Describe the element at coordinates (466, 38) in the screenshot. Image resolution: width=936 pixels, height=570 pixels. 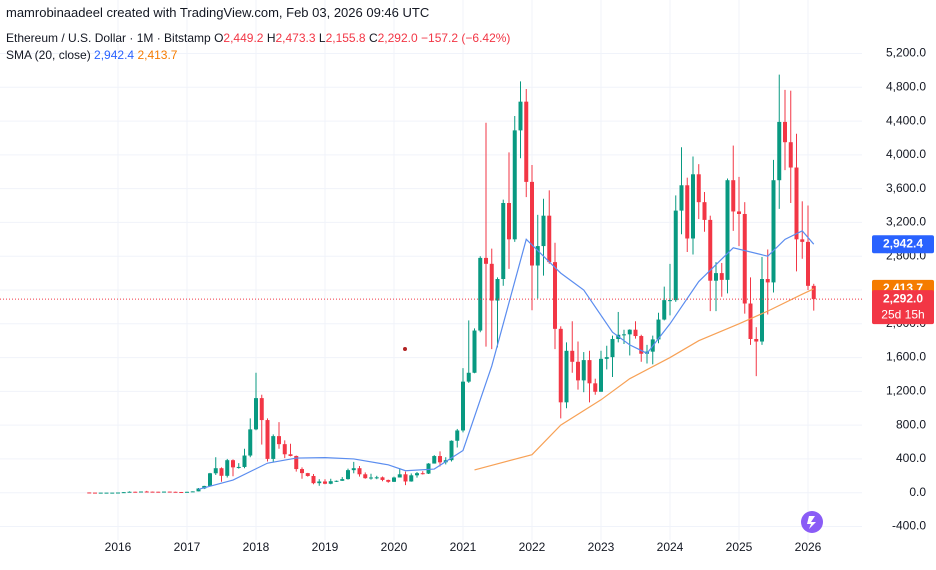
I see `change: −157.2 (−6.42%)` at that location.